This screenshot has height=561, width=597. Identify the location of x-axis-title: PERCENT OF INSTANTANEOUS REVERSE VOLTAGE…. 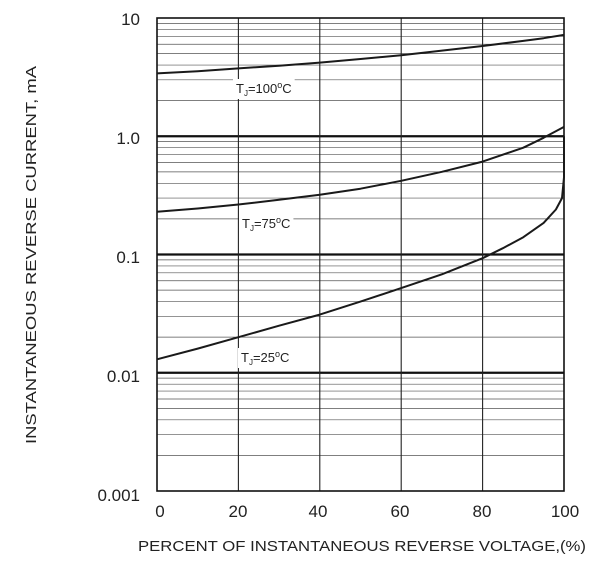
(362, 546).